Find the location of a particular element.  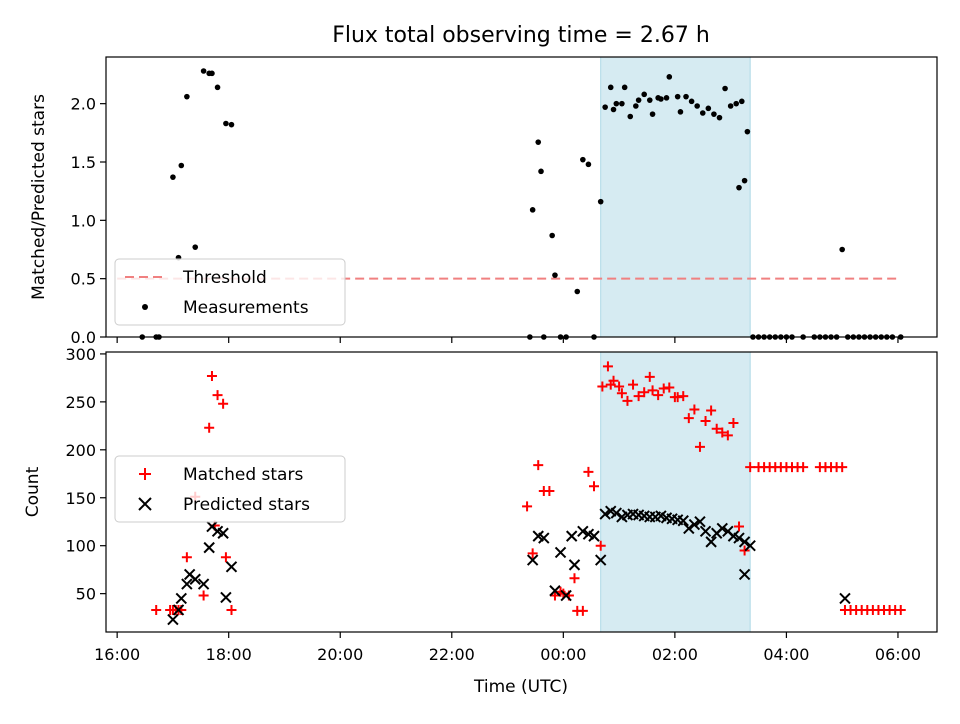

y-tick-label: 1.0 is located at coordinates (83, 220).